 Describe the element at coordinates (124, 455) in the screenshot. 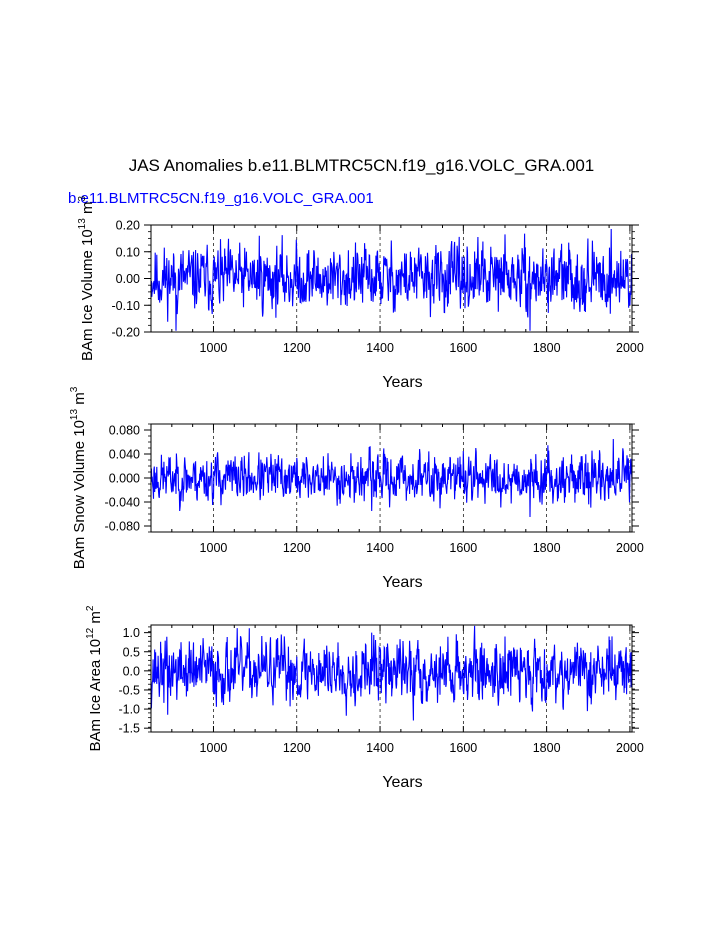

I see `y-tick-label: 0.040` at that location.